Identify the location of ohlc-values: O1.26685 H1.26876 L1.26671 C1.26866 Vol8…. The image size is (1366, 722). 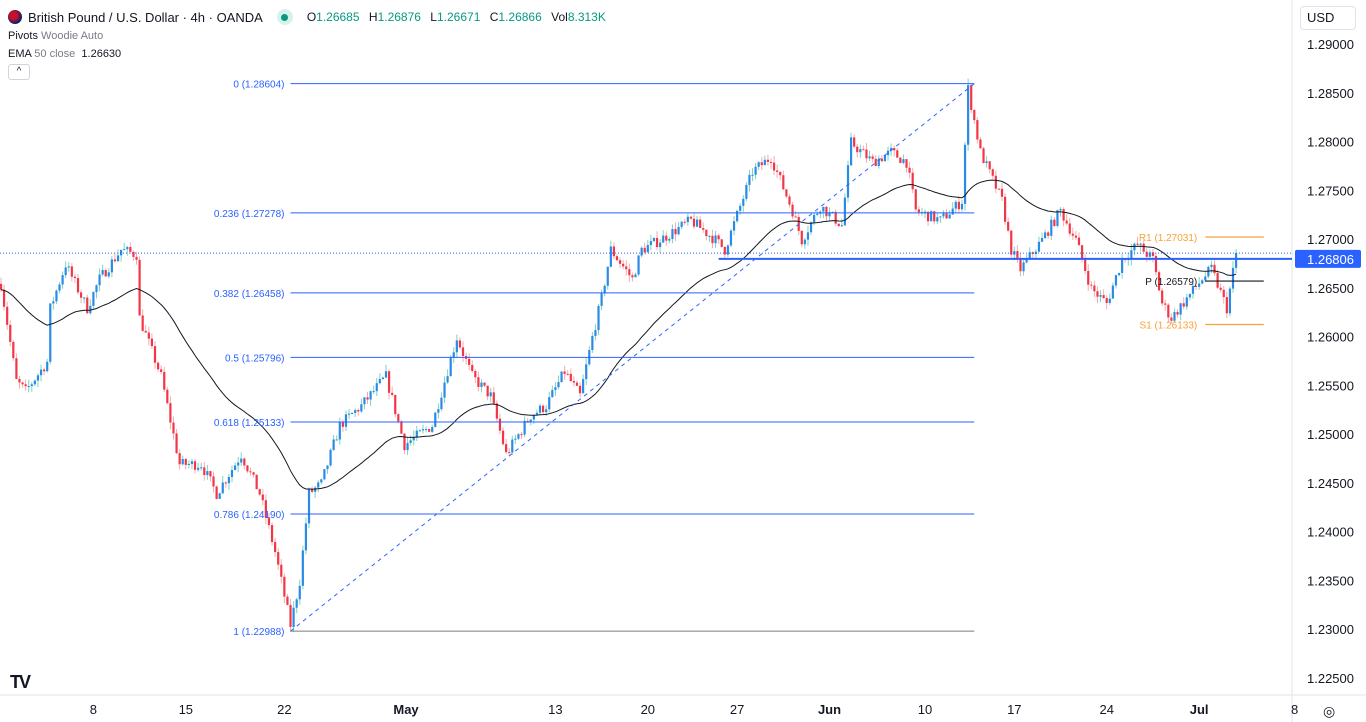
(456, 17).